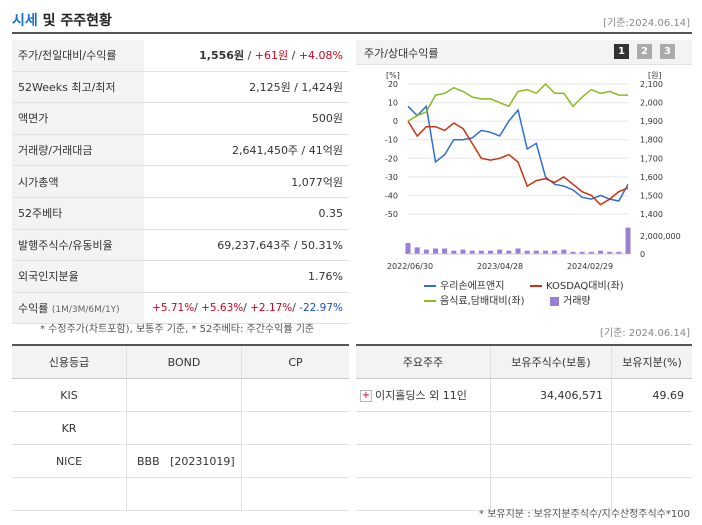 The image size is (702, 525). I want to click on stat-row: 52주베타 0.35, so click(180, 213).